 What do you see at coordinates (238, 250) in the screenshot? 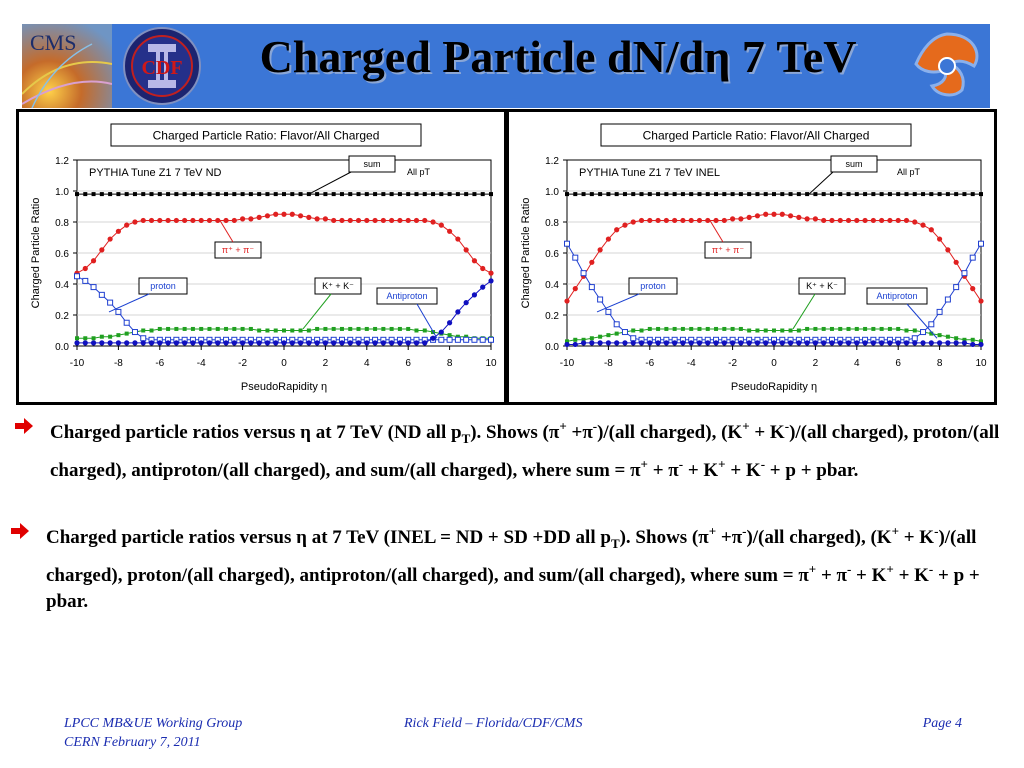
I see `legend-pions: π⁺ + π⁻` at bounding box center [238, 250].